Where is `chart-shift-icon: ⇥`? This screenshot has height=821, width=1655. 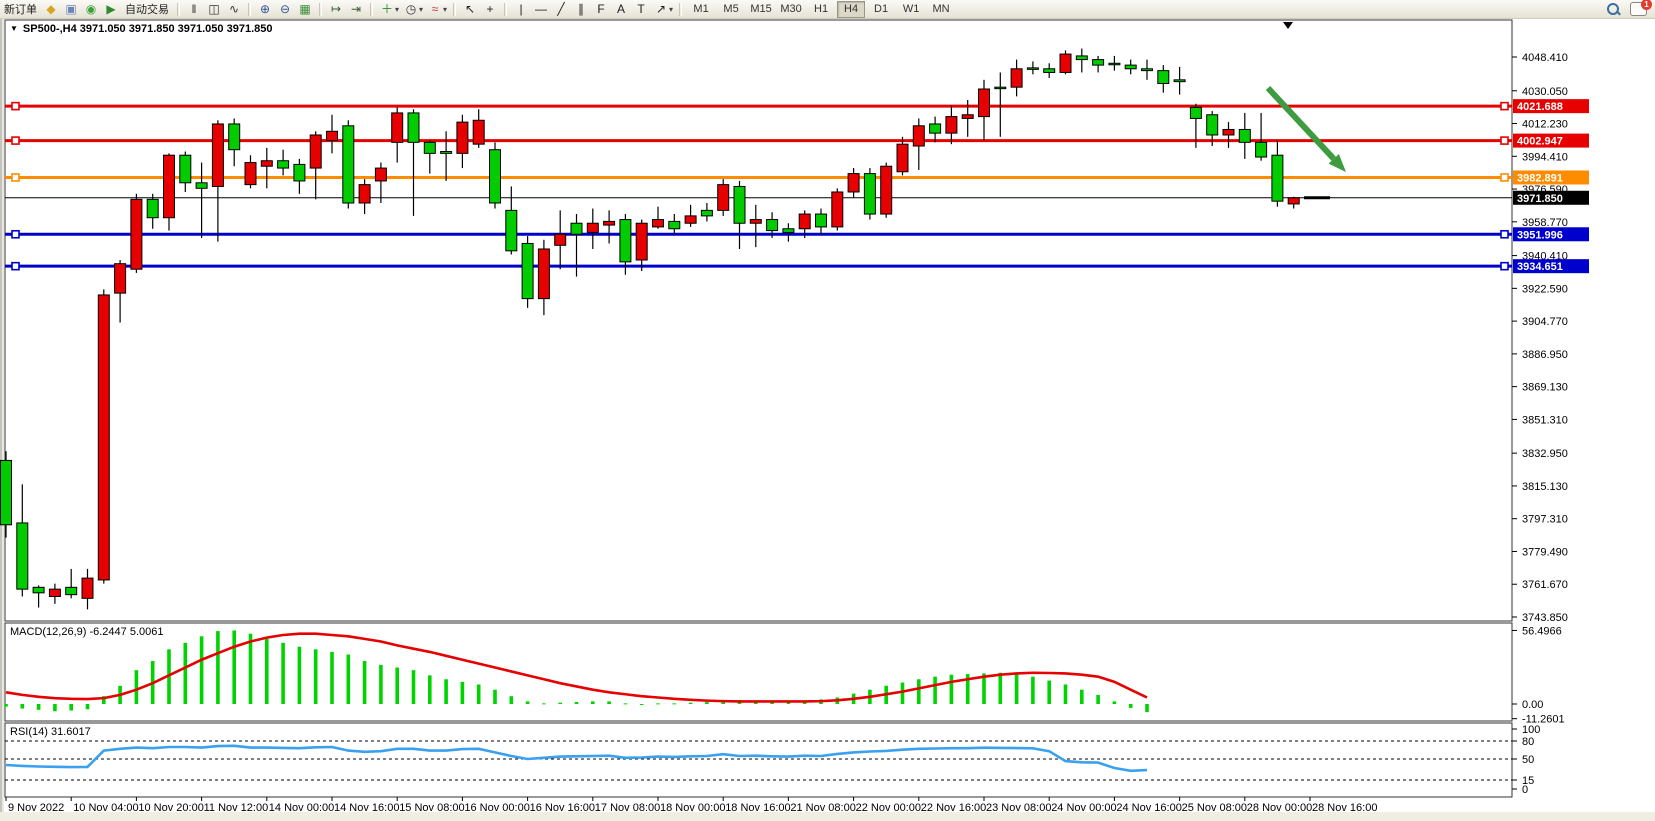
chart-shift-icon: ⇥ is located at coordinates (356, 9).